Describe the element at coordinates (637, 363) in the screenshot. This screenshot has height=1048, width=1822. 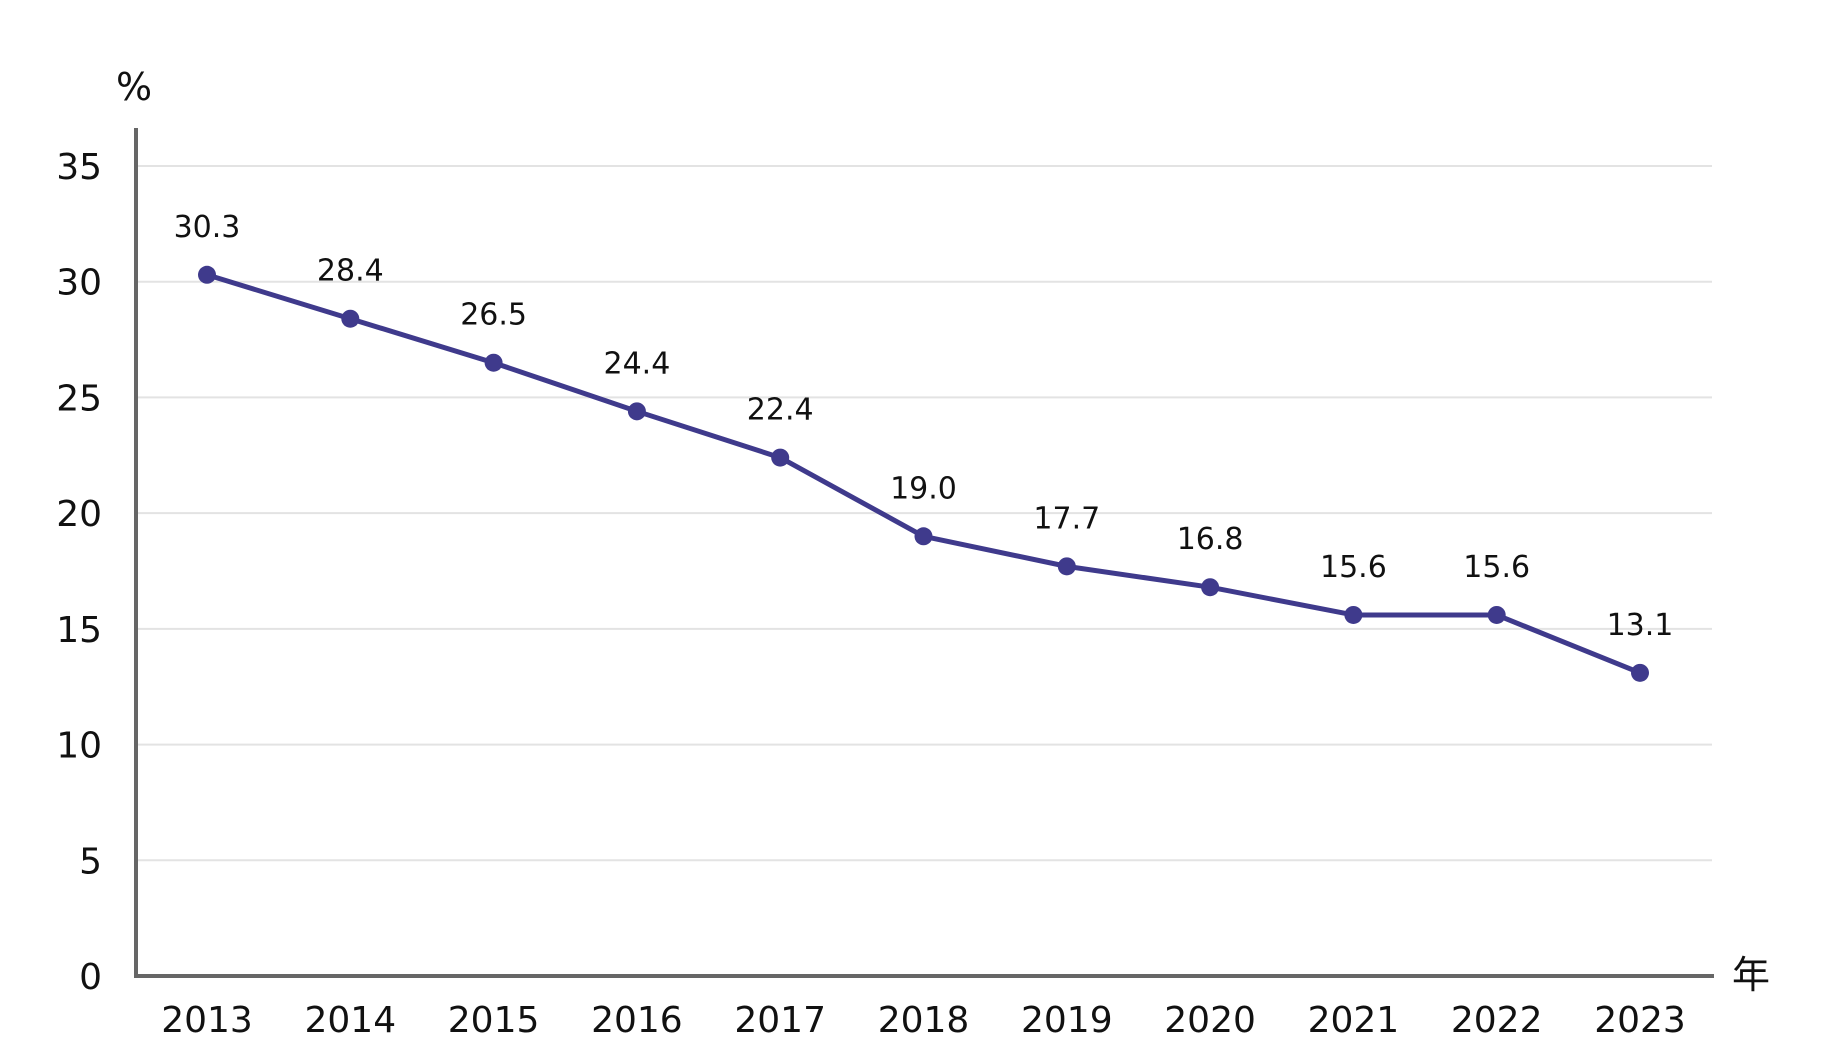
I see `data-label: 24.4` at that location.